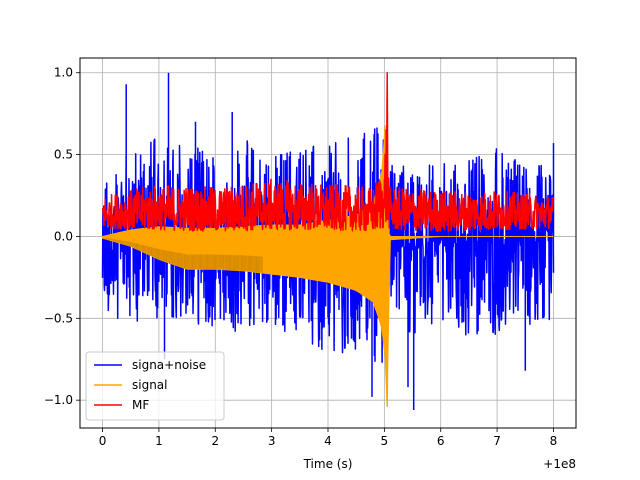 The width and height of the screenshot is (640, 480). Describe the element at coordinates (150, 385) in the screenshot. I see `legend-entry: signal` at that location.